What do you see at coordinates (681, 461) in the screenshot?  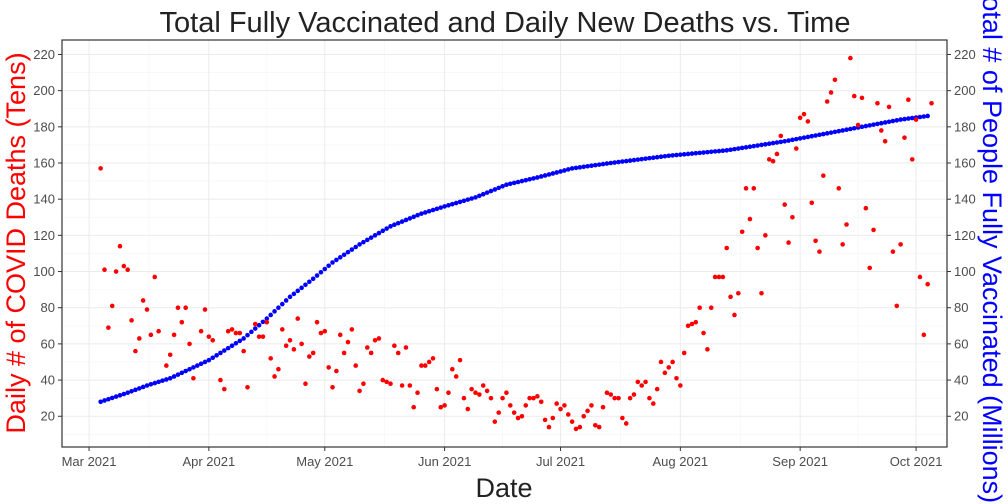 I see `x-tick-label: Aug 2021` at bounding box center [681, 461].